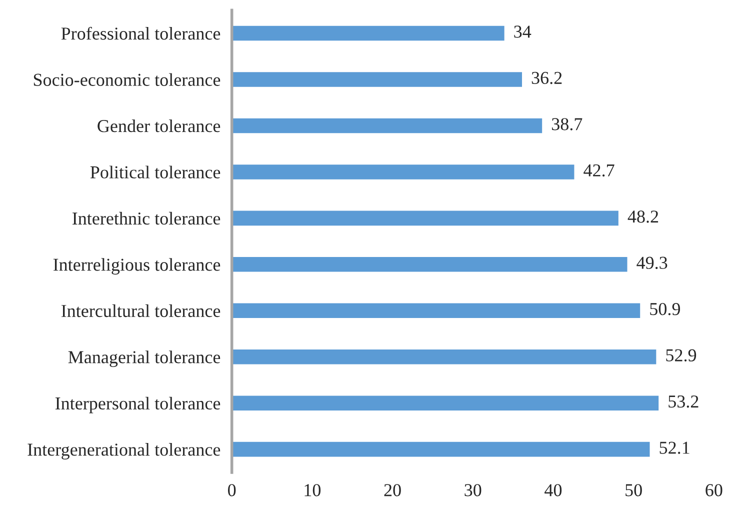 Image resolution: width=736 pixels, height=508 pixels. Describe the element at coordinates (681, 355) in the screenshot. I see `data-label: 52.9` at that location.